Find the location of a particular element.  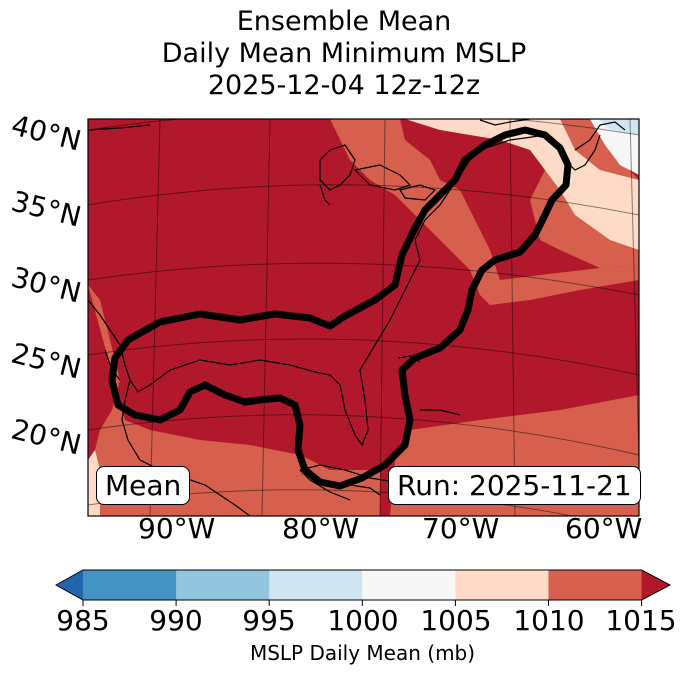

title-line-3: 2025-12-04 12z-12z is located at coordinates (344, 85).